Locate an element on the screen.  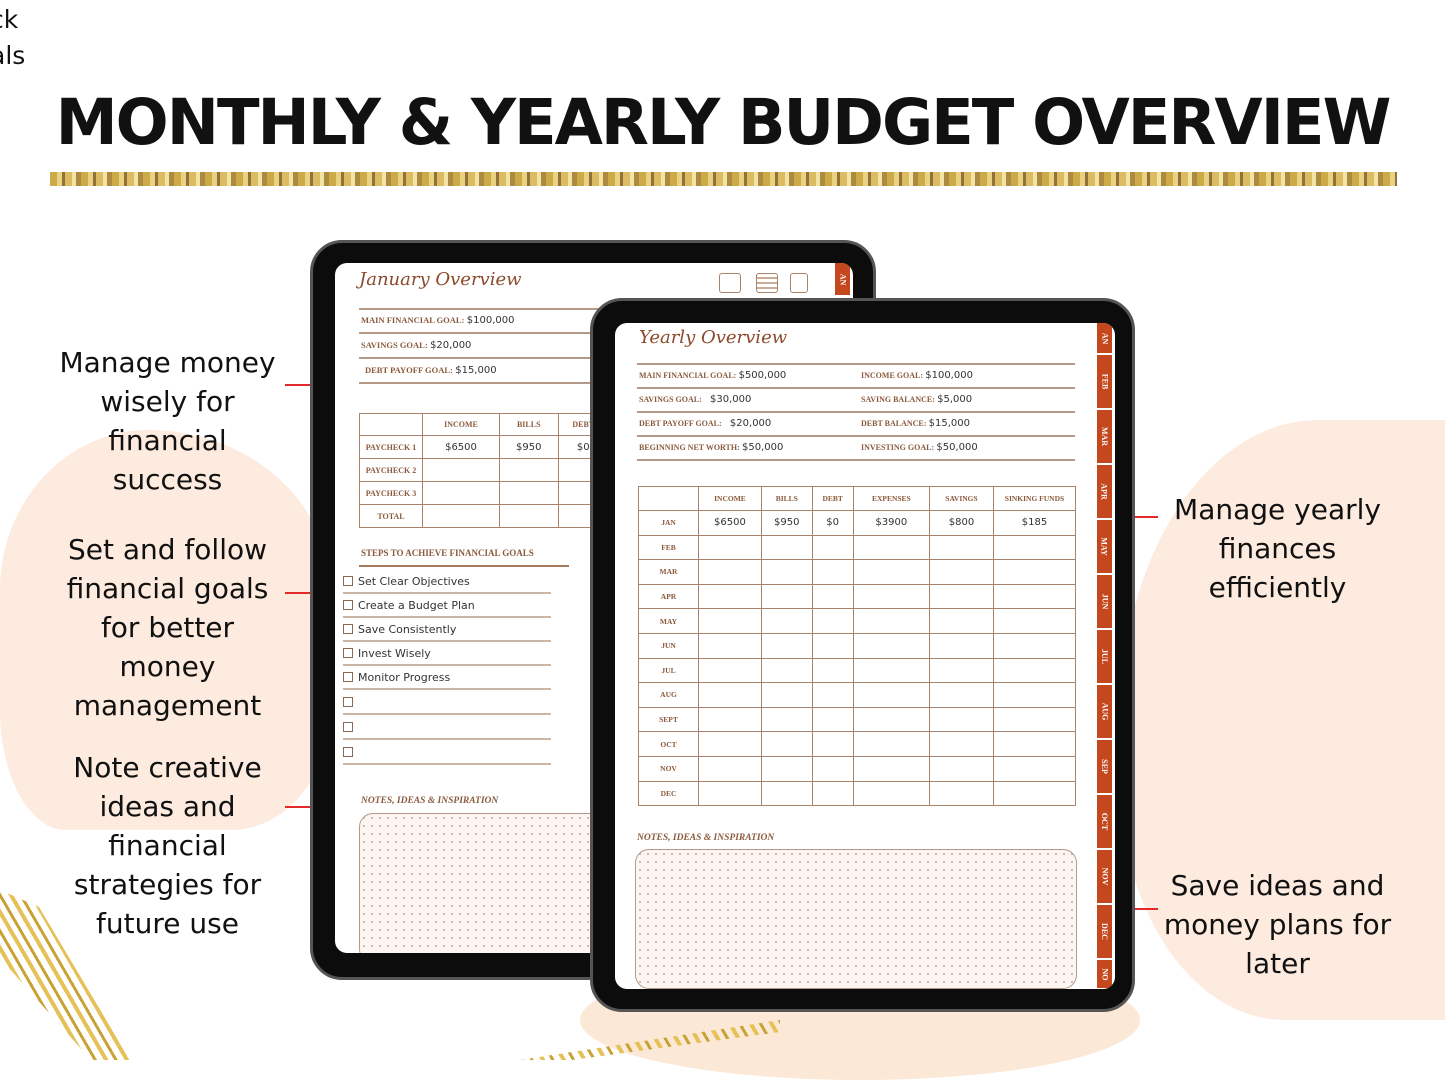
month-tab-no: NO is located at coordinates (1104, 974).